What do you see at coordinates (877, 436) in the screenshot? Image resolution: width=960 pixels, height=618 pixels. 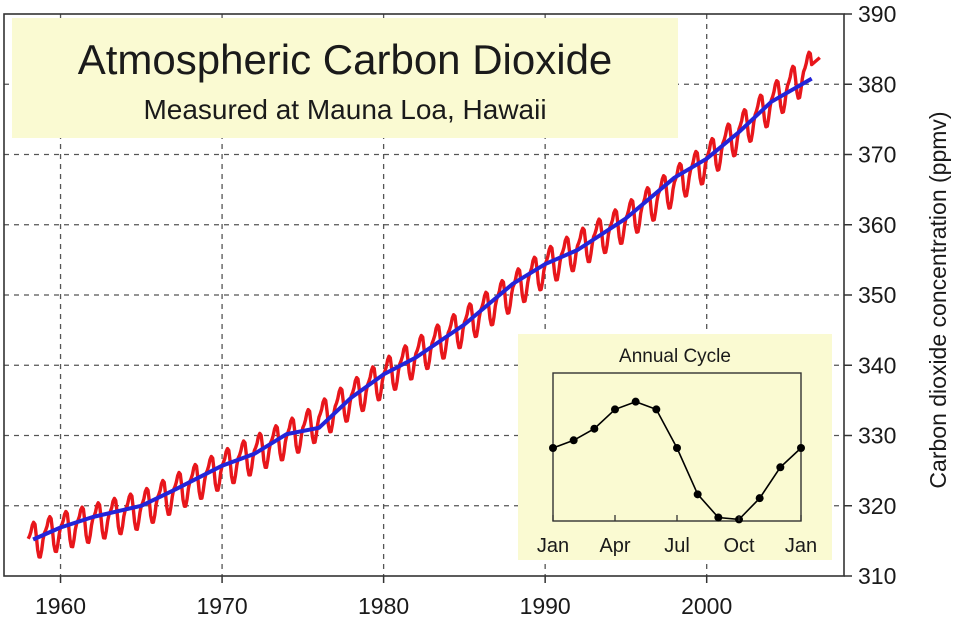 I see `y-tick-label: 330` at bounding box center [877, 436].